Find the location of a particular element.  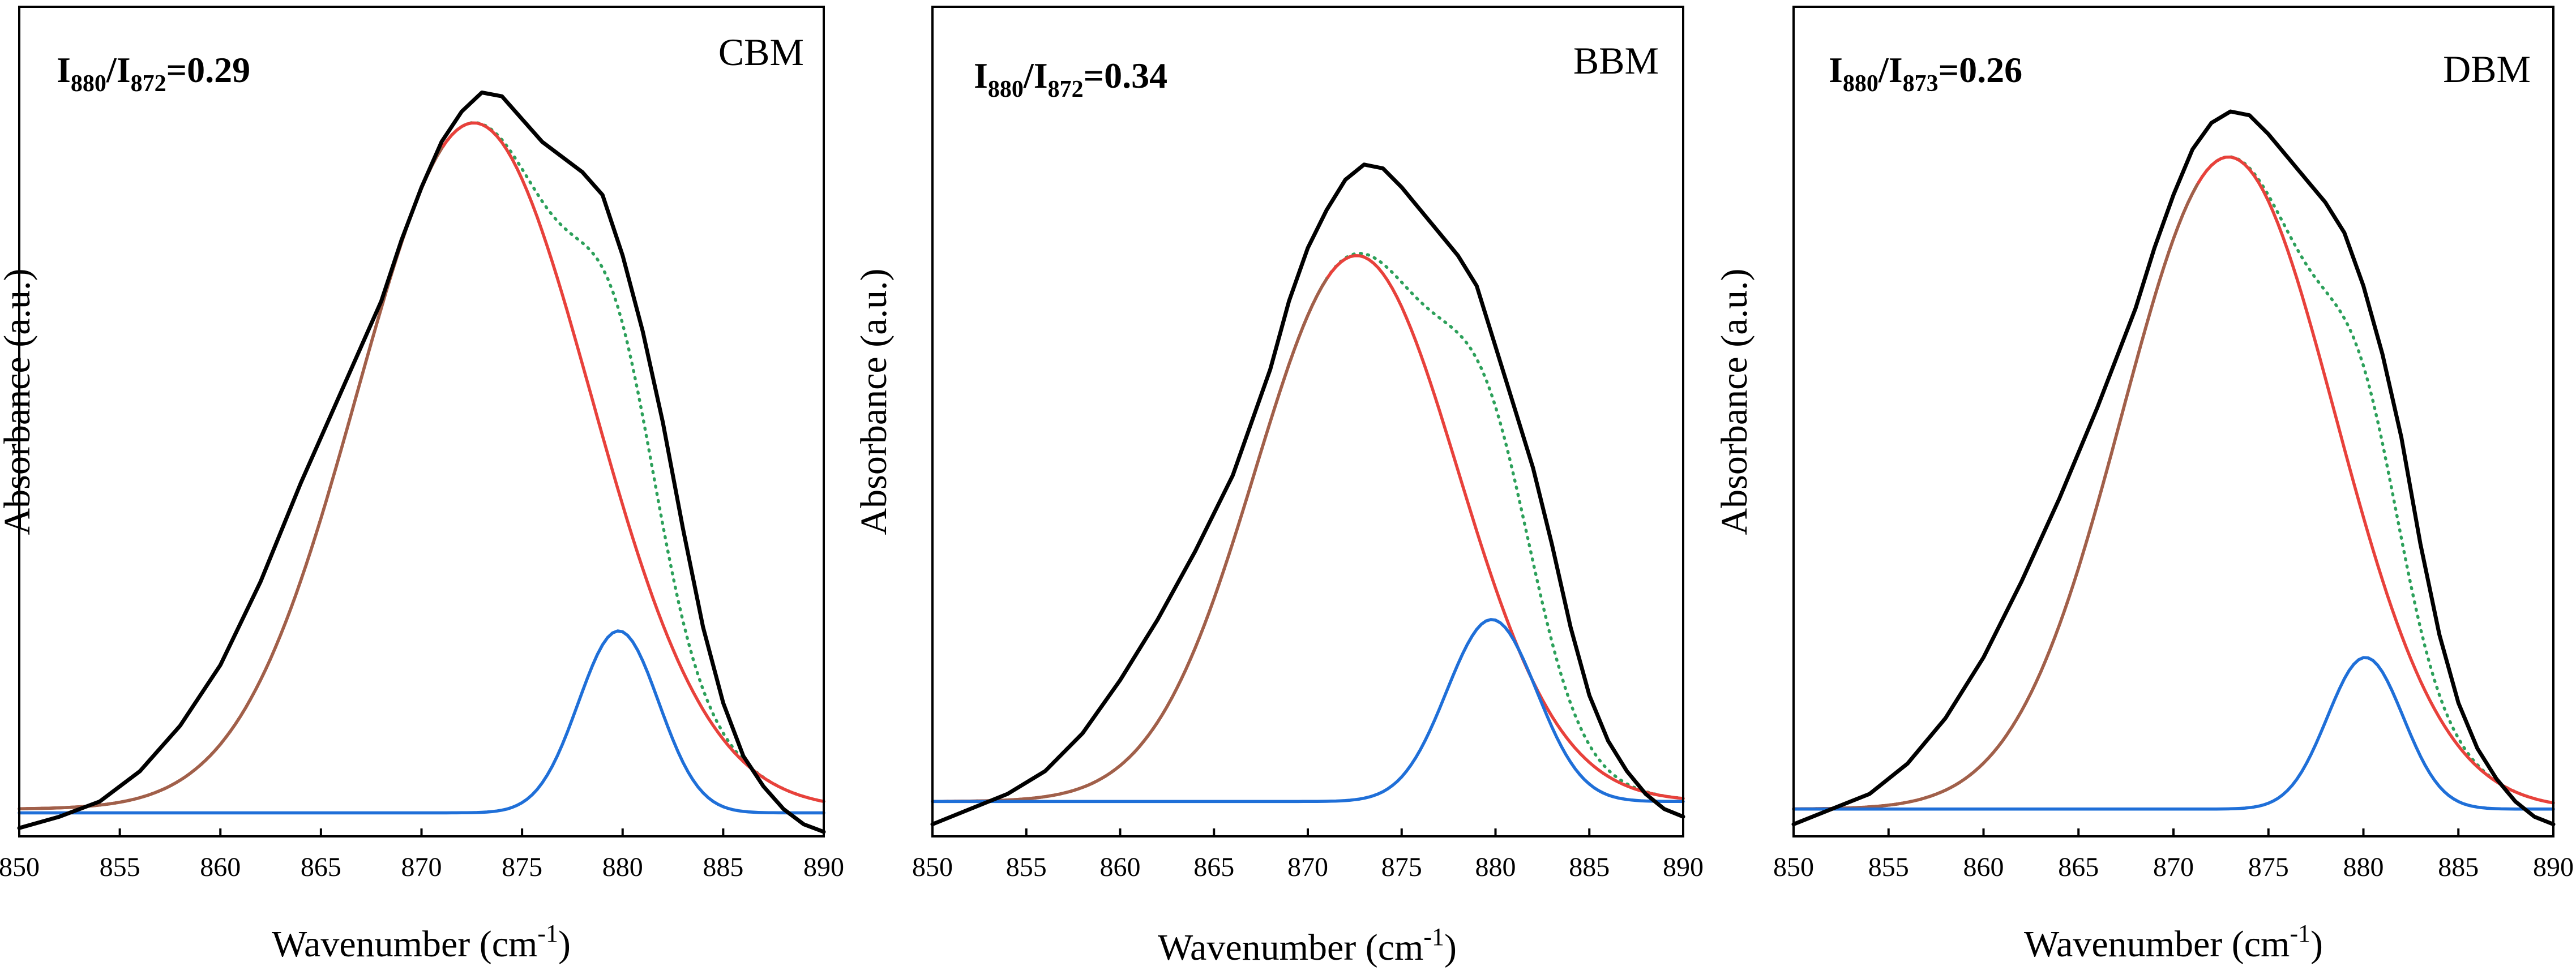

bbm-x-tick-label: 885 is located at coordinates (1589, 867).